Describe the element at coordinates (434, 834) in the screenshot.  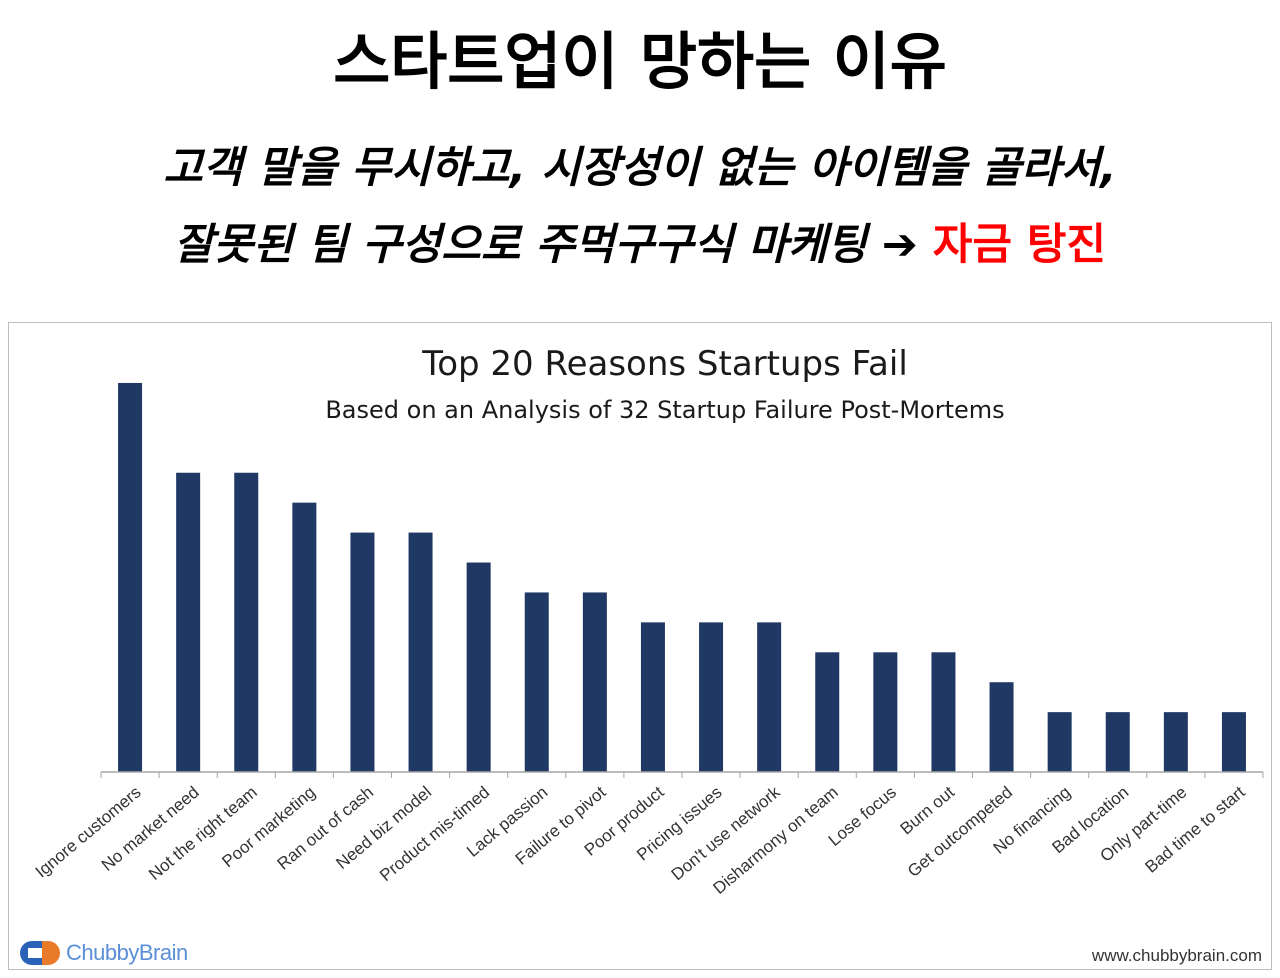
I see `x-tick-label: Product mis-timed` at that location.